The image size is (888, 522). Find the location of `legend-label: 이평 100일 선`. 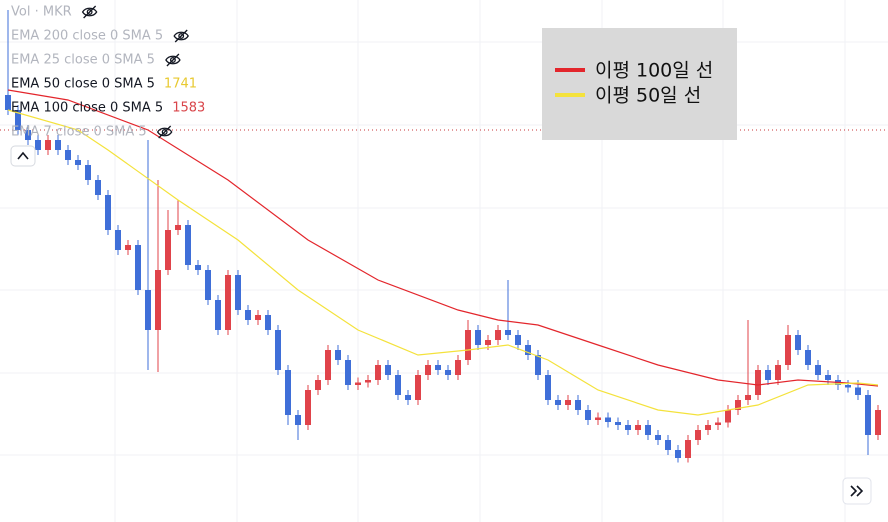

legend-label: 이평 100일 선 is located at coordinates (654, 71).